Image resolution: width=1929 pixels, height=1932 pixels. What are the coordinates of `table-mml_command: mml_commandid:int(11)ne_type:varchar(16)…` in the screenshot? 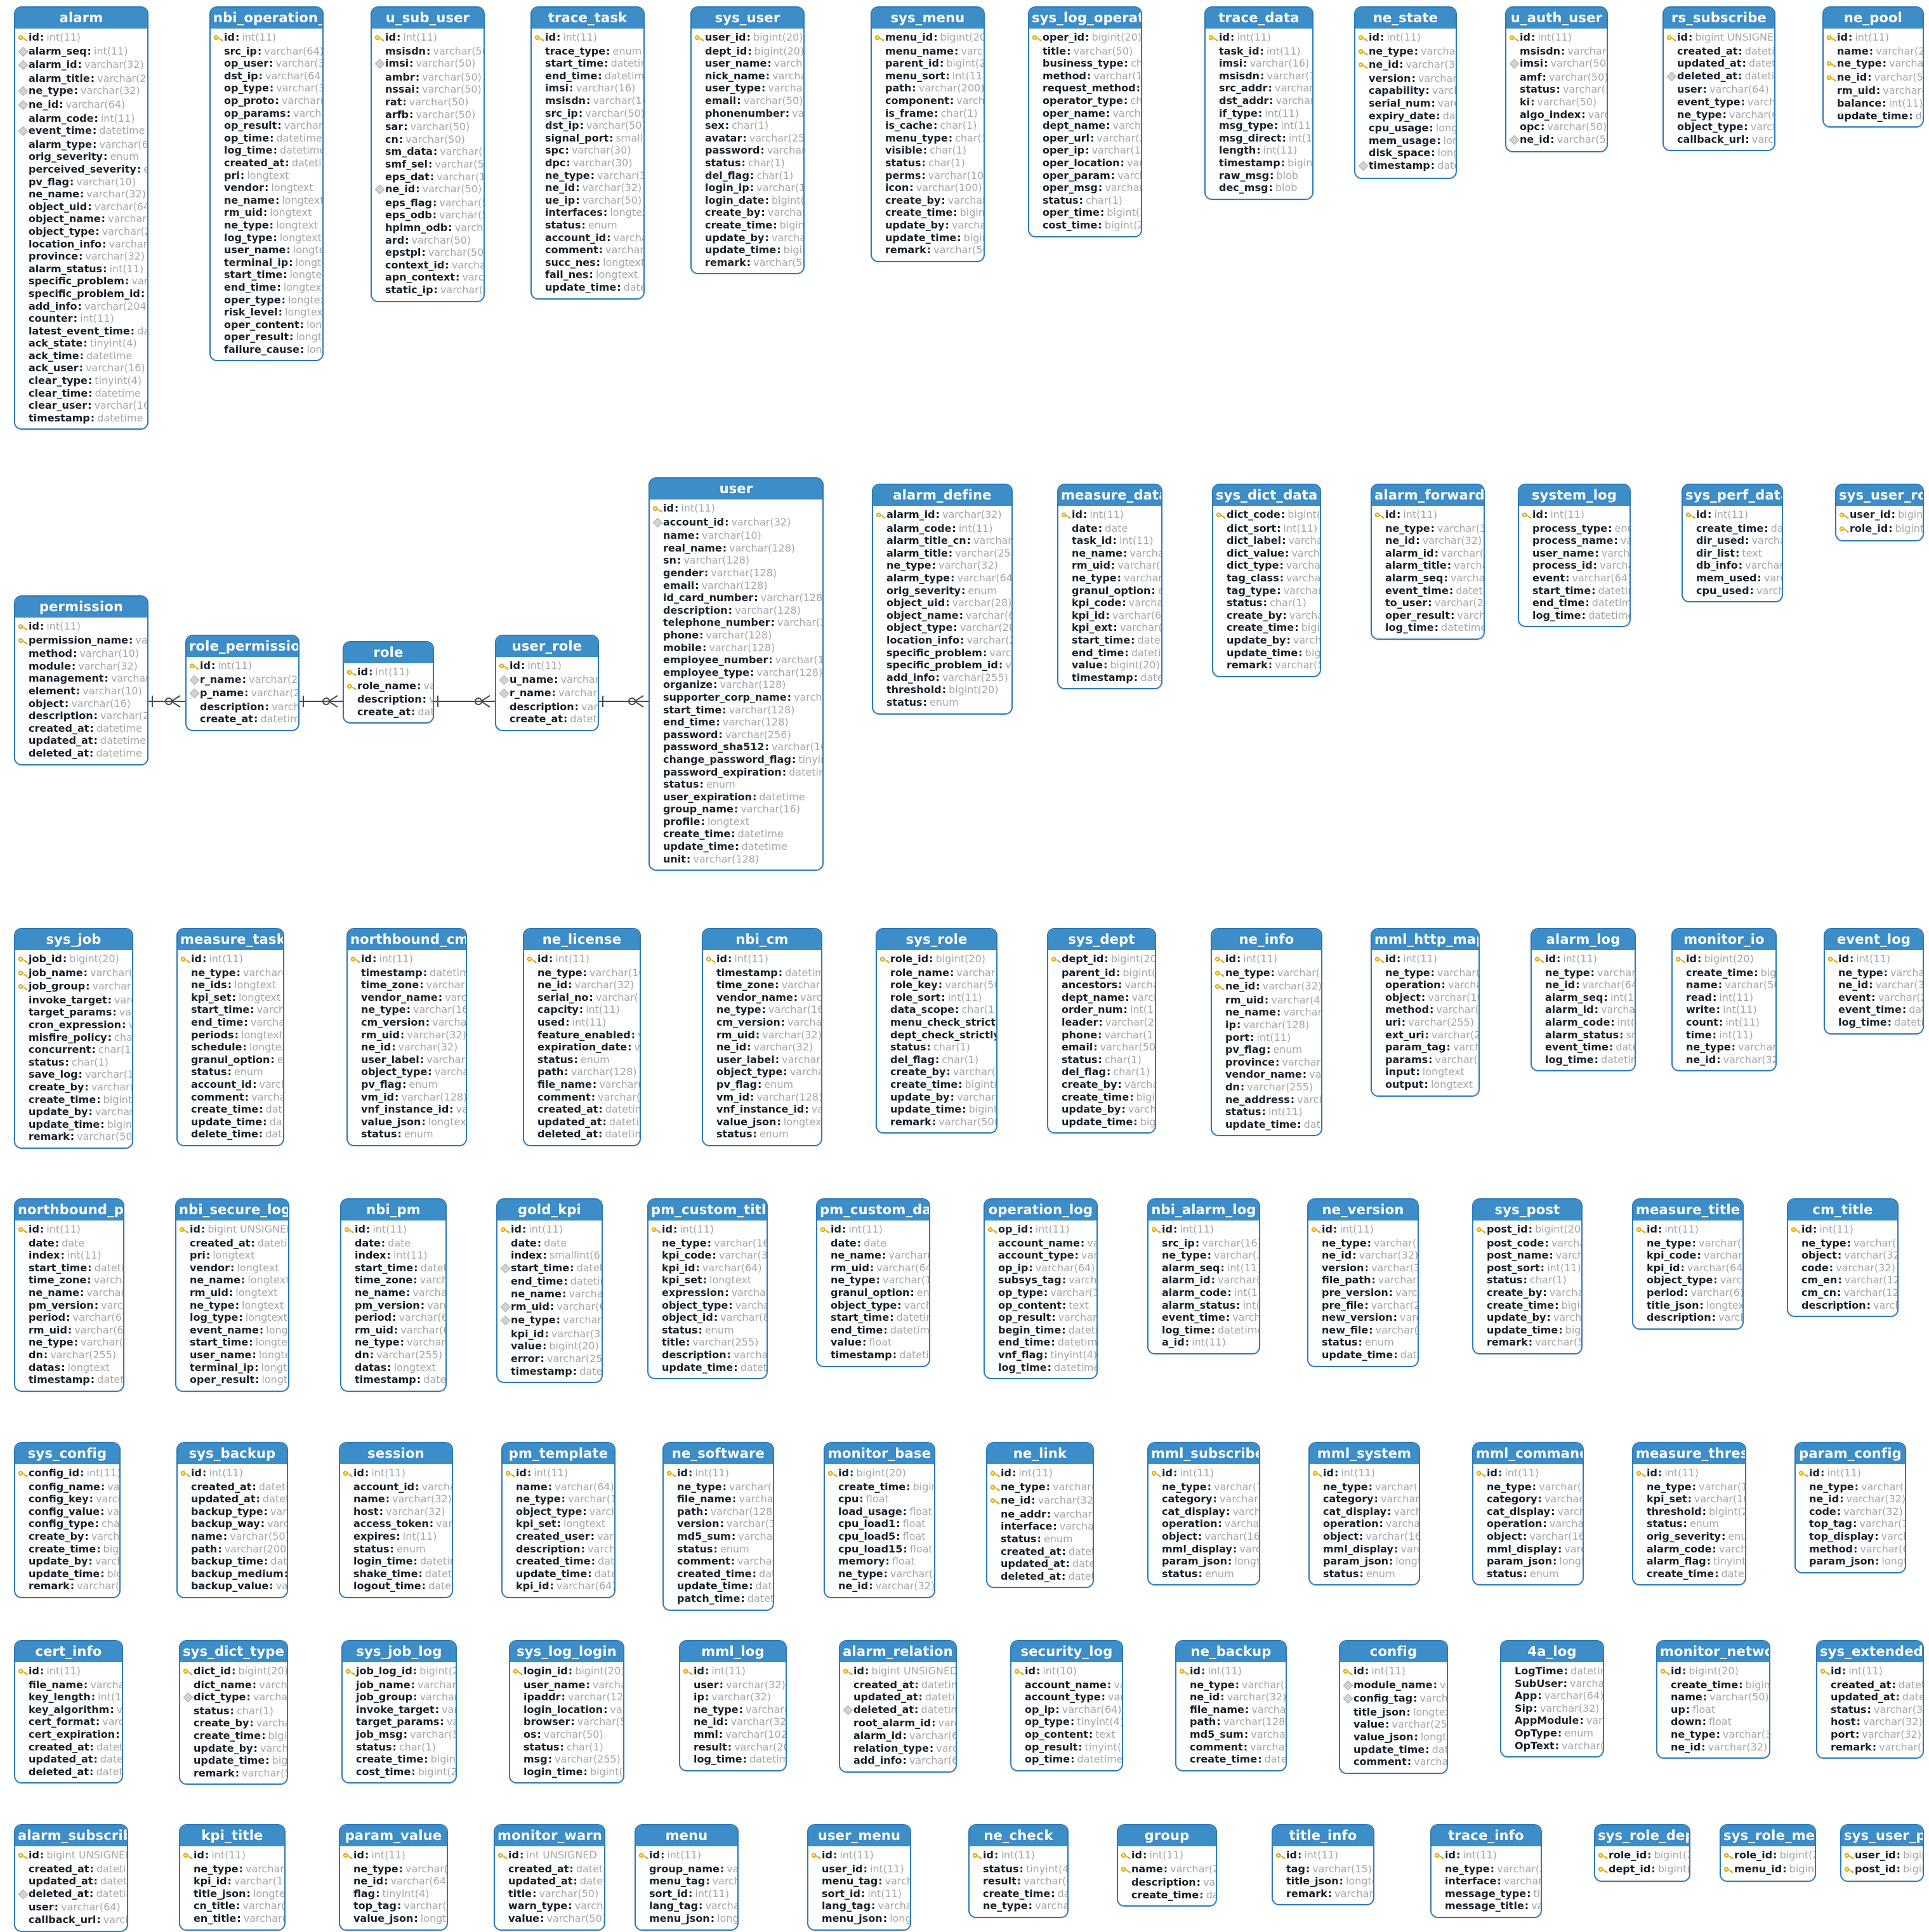 It's located at (1528, 1513).